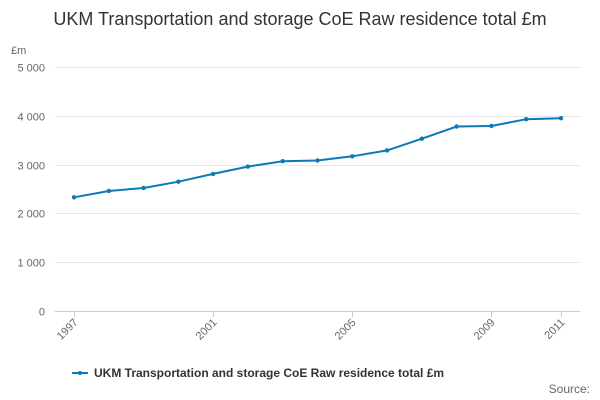 The image size is (600, 400). Describe the element at coordinates (19, 51) in the screenshot. I see `y-axis-unit-label: £m` at that location.